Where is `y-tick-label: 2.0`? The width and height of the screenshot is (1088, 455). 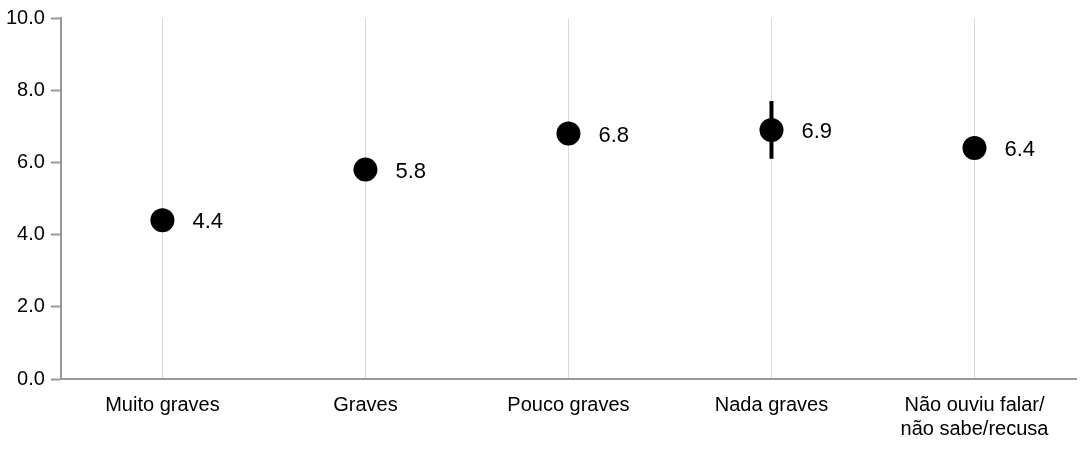 y-tick-label: 2.0 is located at coordinates (31, 305).